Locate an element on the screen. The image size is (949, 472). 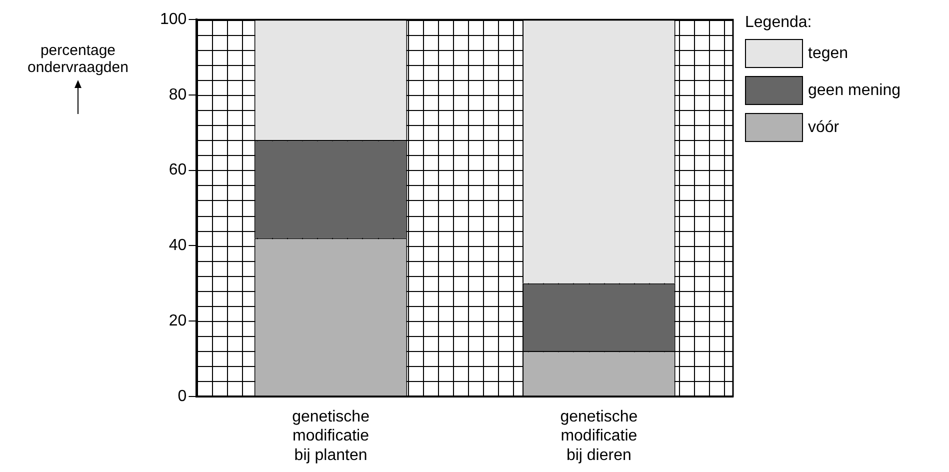
y-tick-label: 60 is located at coordinates (177, 170).